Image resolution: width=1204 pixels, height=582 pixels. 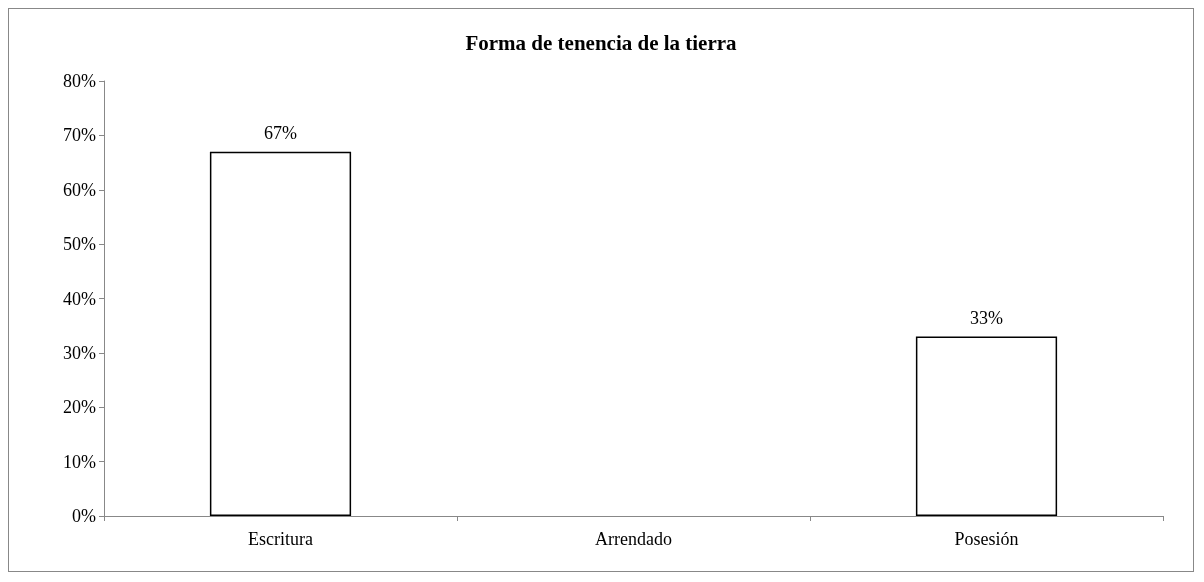 What do you see at coordinates (79, 407) in the screenshot?
I see `y-tick-label: 20%` at bounding box center [79, 407].